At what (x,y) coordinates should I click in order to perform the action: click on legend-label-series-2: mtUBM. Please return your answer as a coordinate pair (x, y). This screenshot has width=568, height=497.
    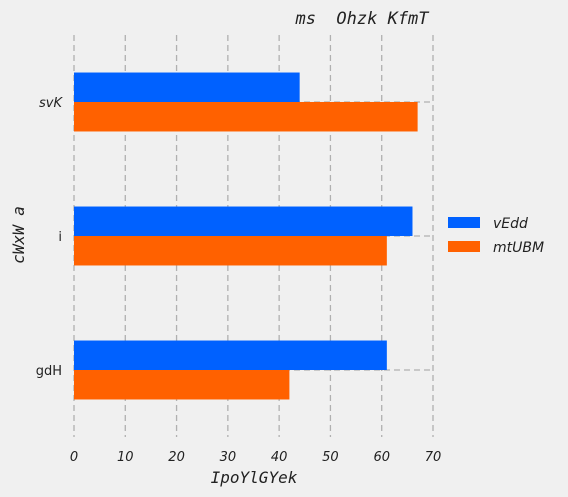
    Looking at the image, I should click on (518, 248).